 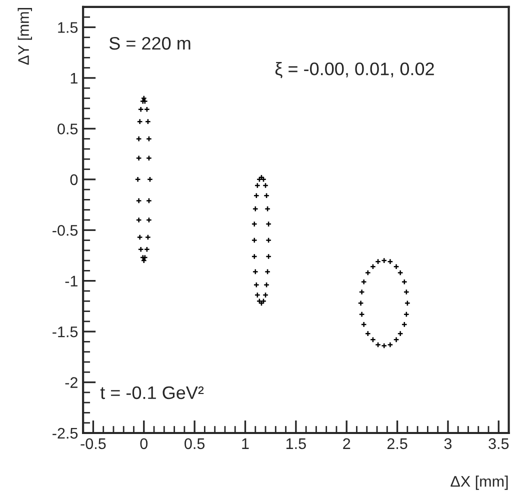 I want to click on x-tick-label: 3, so click(x=448, y=444).